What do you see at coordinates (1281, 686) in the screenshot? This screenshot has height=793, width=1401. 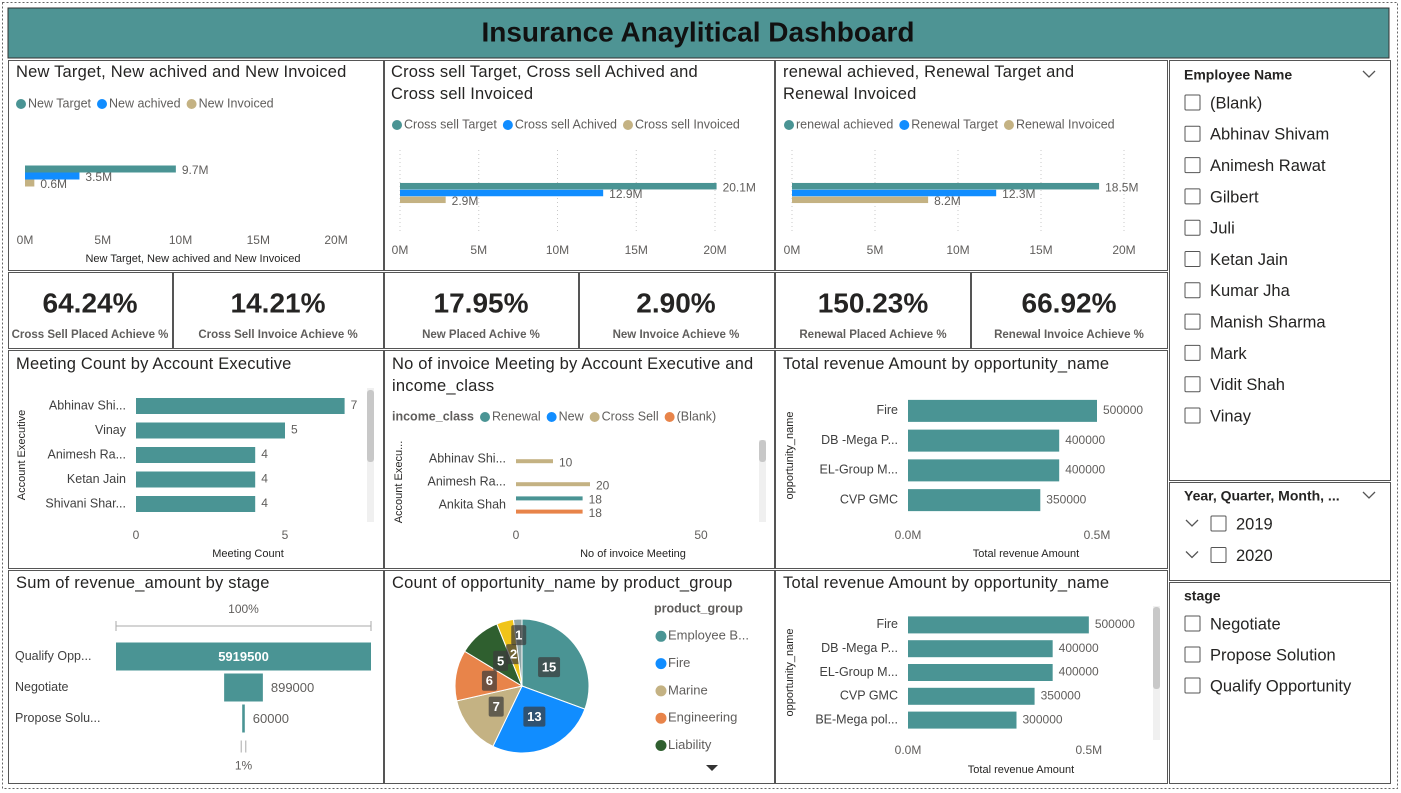 I see `slicer-item: Qualify Opportunity` at bounding box center [1281, 686].